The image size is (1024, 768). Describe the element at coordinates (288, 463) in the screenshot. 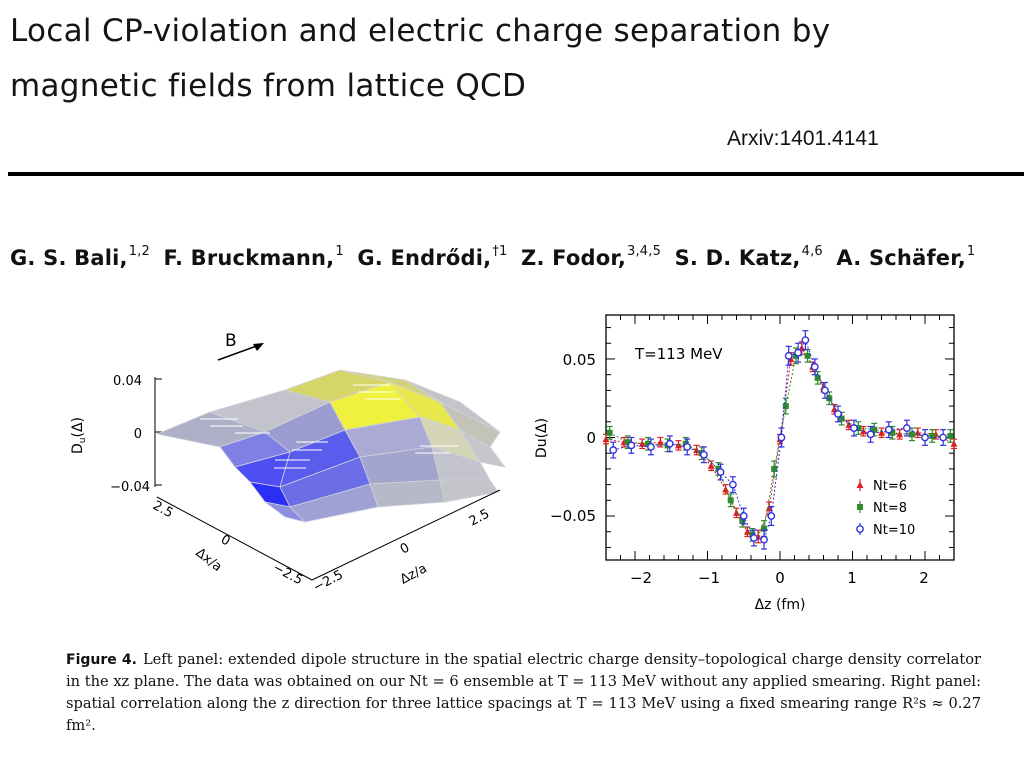

I see `surface-plot: B 0.04 0 −0.04 Du(Δ)` at that location.